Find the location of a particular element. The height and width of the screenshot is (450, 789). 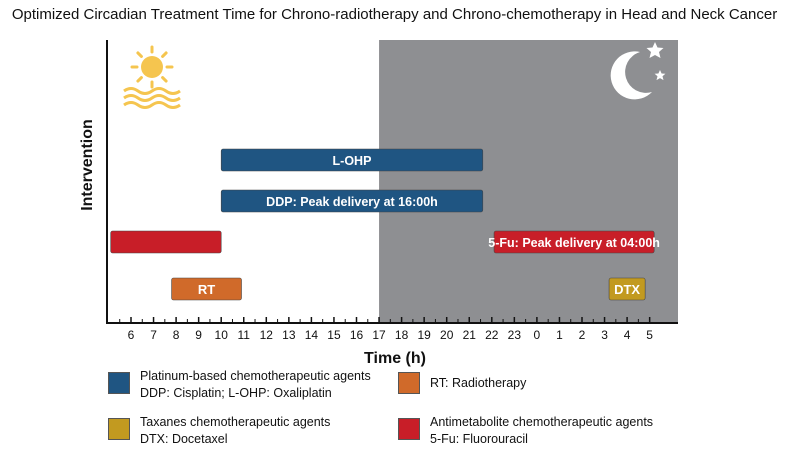

x-tick-label: 23 is located at coordinates (515, 335).